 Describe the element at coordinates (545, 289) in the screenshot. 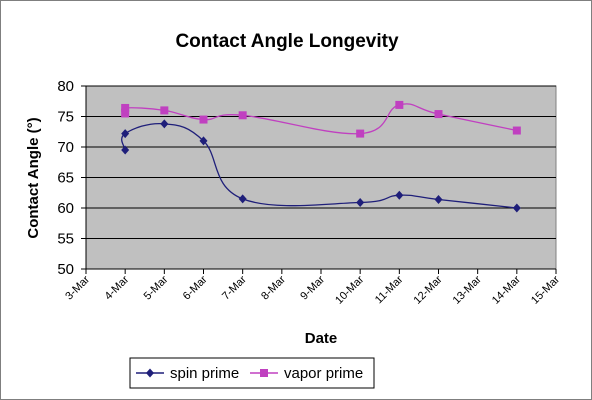

I see `x-tick-label: 15-Mar` at that location.